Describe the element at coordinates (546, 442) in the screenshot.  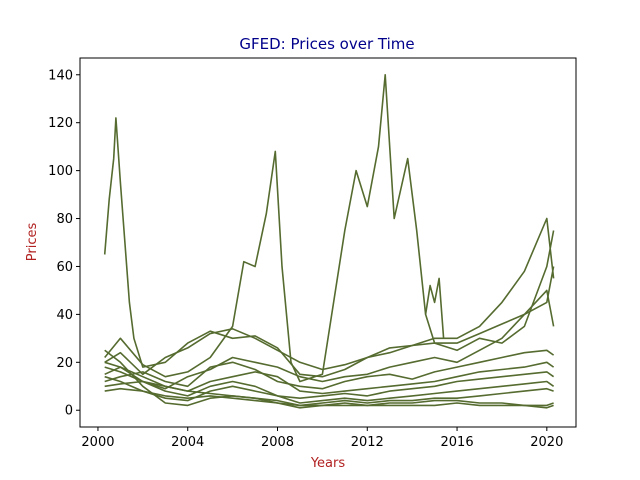
I see `x-tick-label-2020: 2020` at that location.